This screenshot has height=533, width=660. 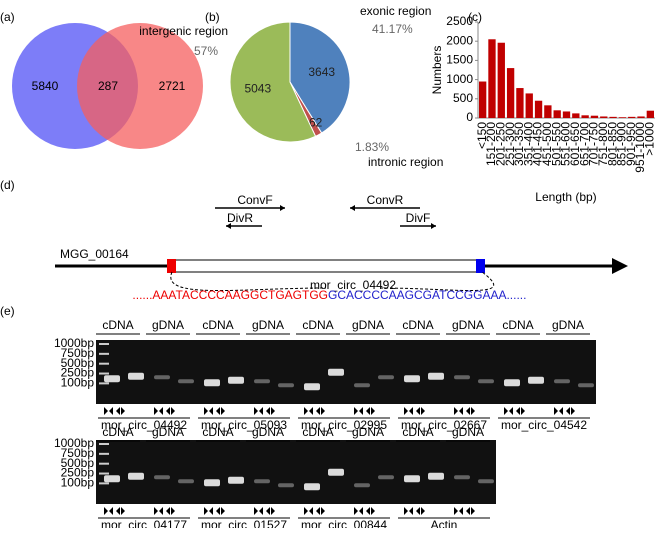 I want to click on gene-name: MGG_00164, so click(x=94, y=254).